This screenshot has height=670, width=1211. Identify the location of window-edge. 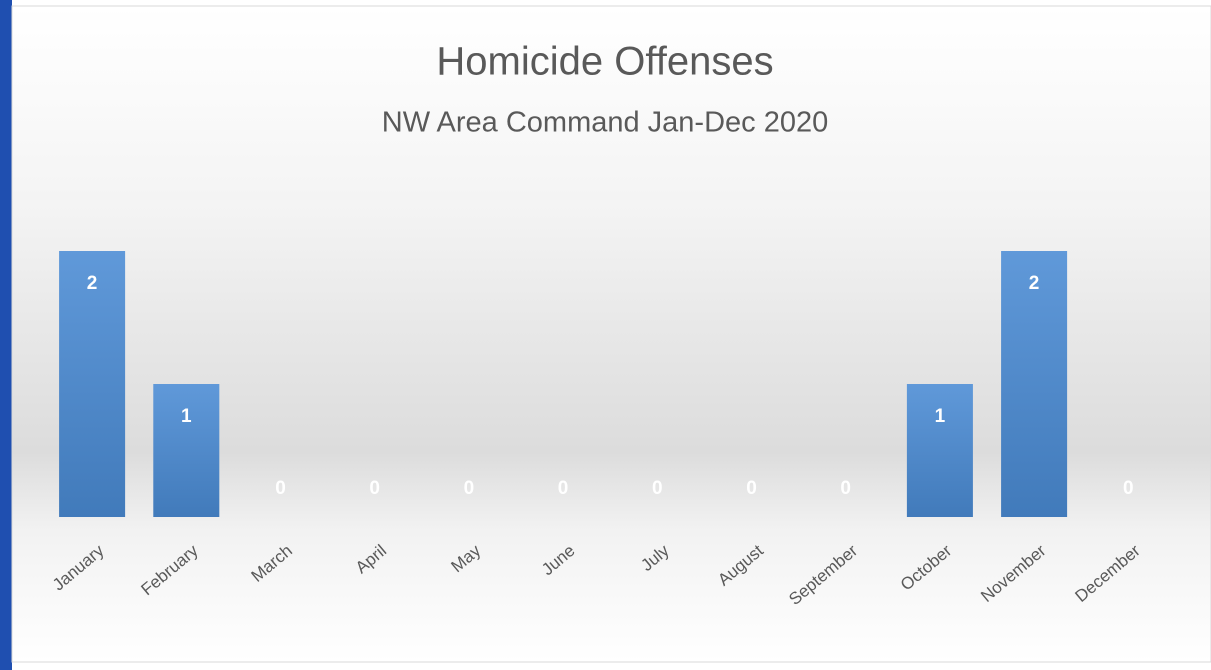
(6, 335).